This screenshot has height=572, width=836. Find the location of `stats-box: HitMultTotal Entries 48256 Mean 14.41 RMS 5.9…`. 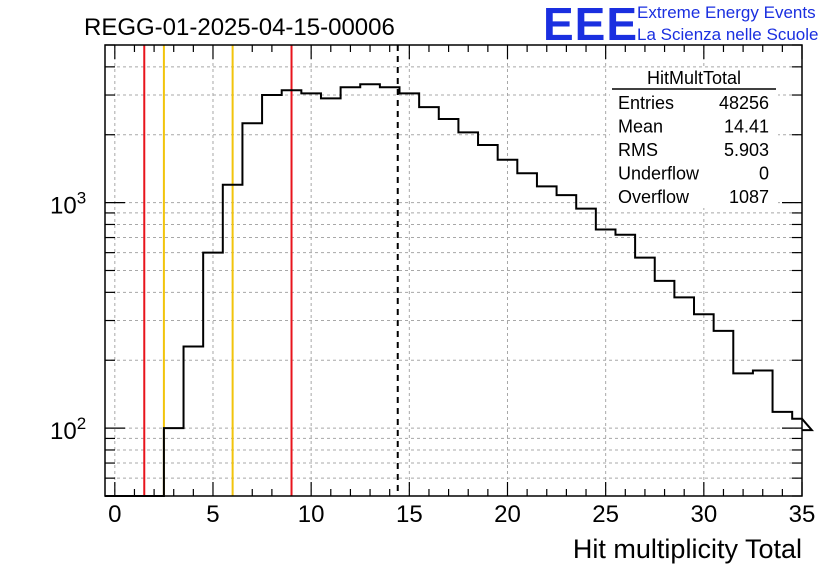

stats-box: HitMultTotal Entries 48256 Mean 14.41 RMS 5.9… is located at coordinates (694, 138).